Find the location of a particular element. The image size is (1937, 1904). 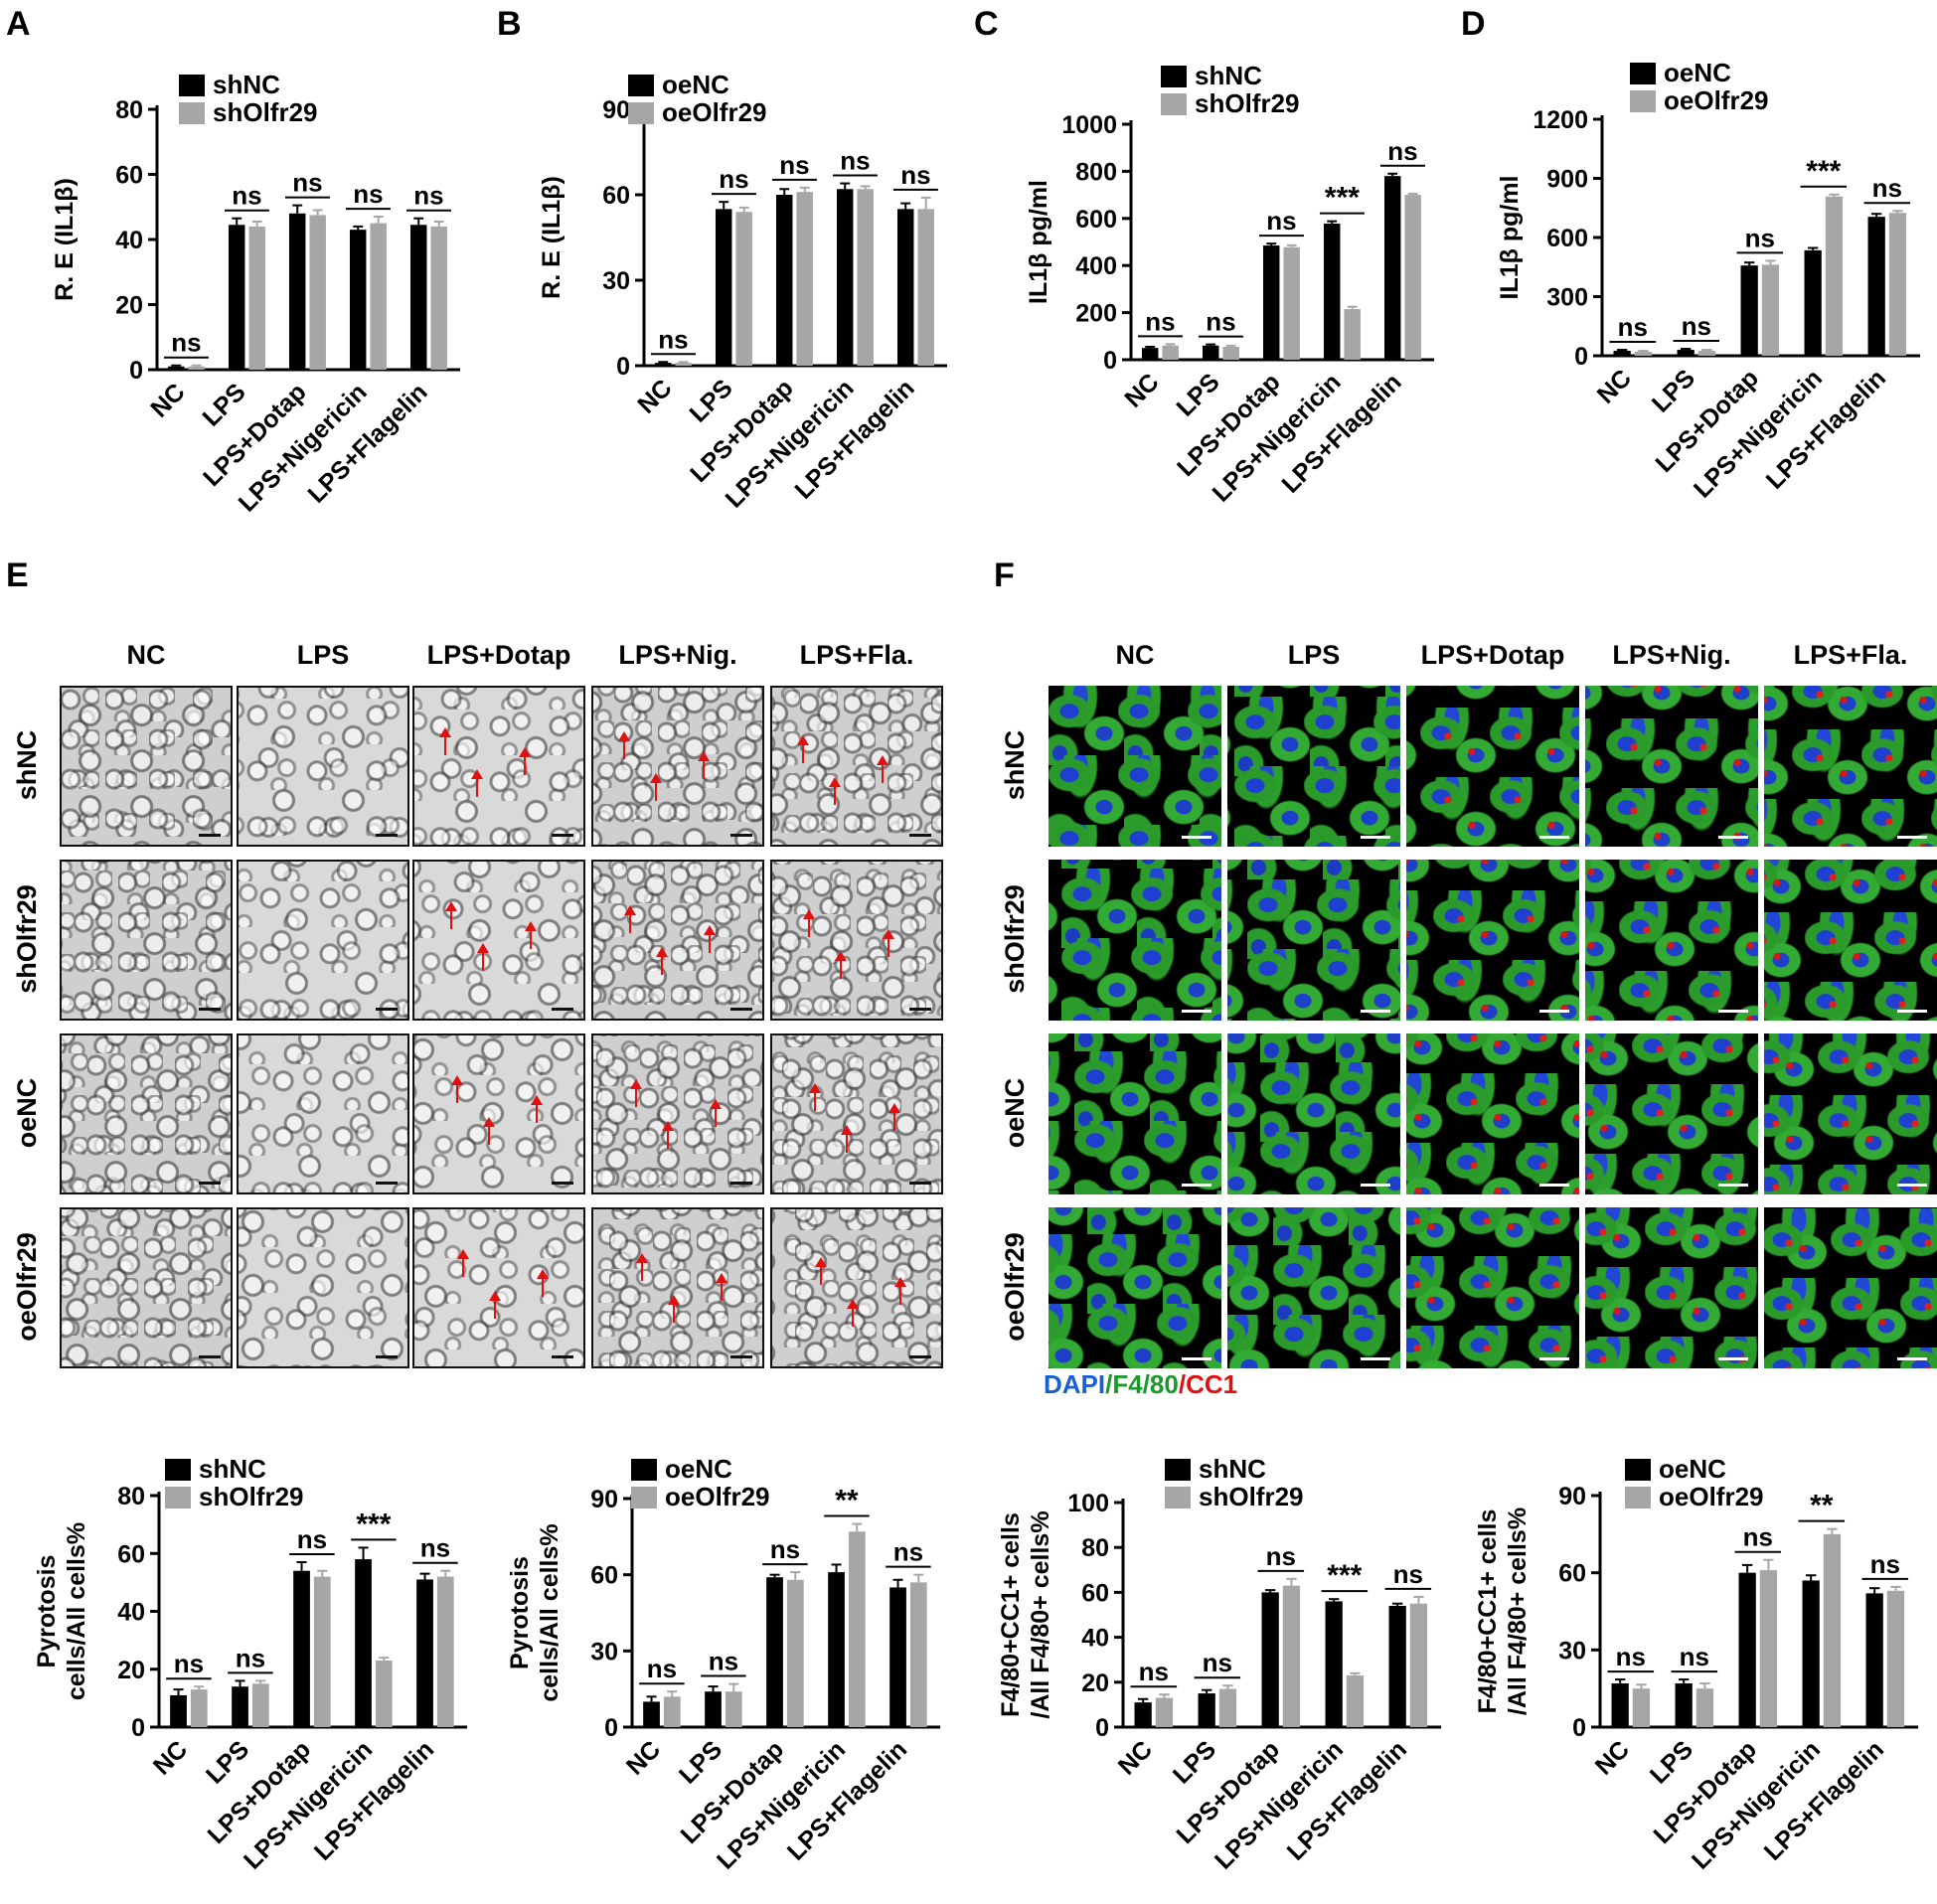

chart-e2-legend-label-0: oeNC is located at coordinates (699, 1469).